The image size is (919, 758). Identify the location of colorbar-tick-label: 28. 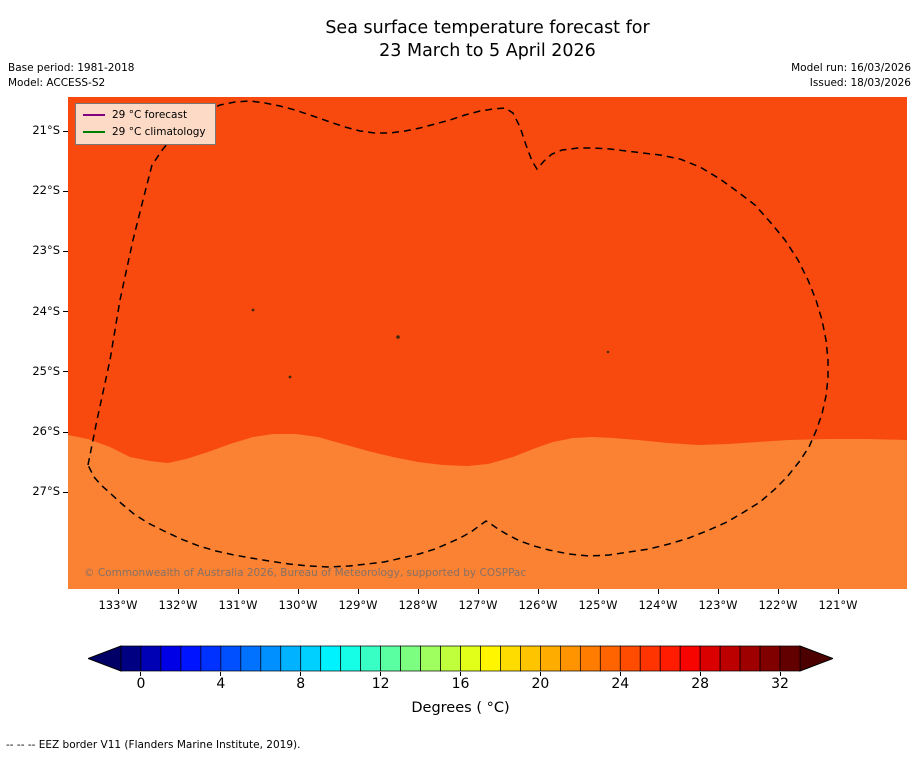
(700, 684).